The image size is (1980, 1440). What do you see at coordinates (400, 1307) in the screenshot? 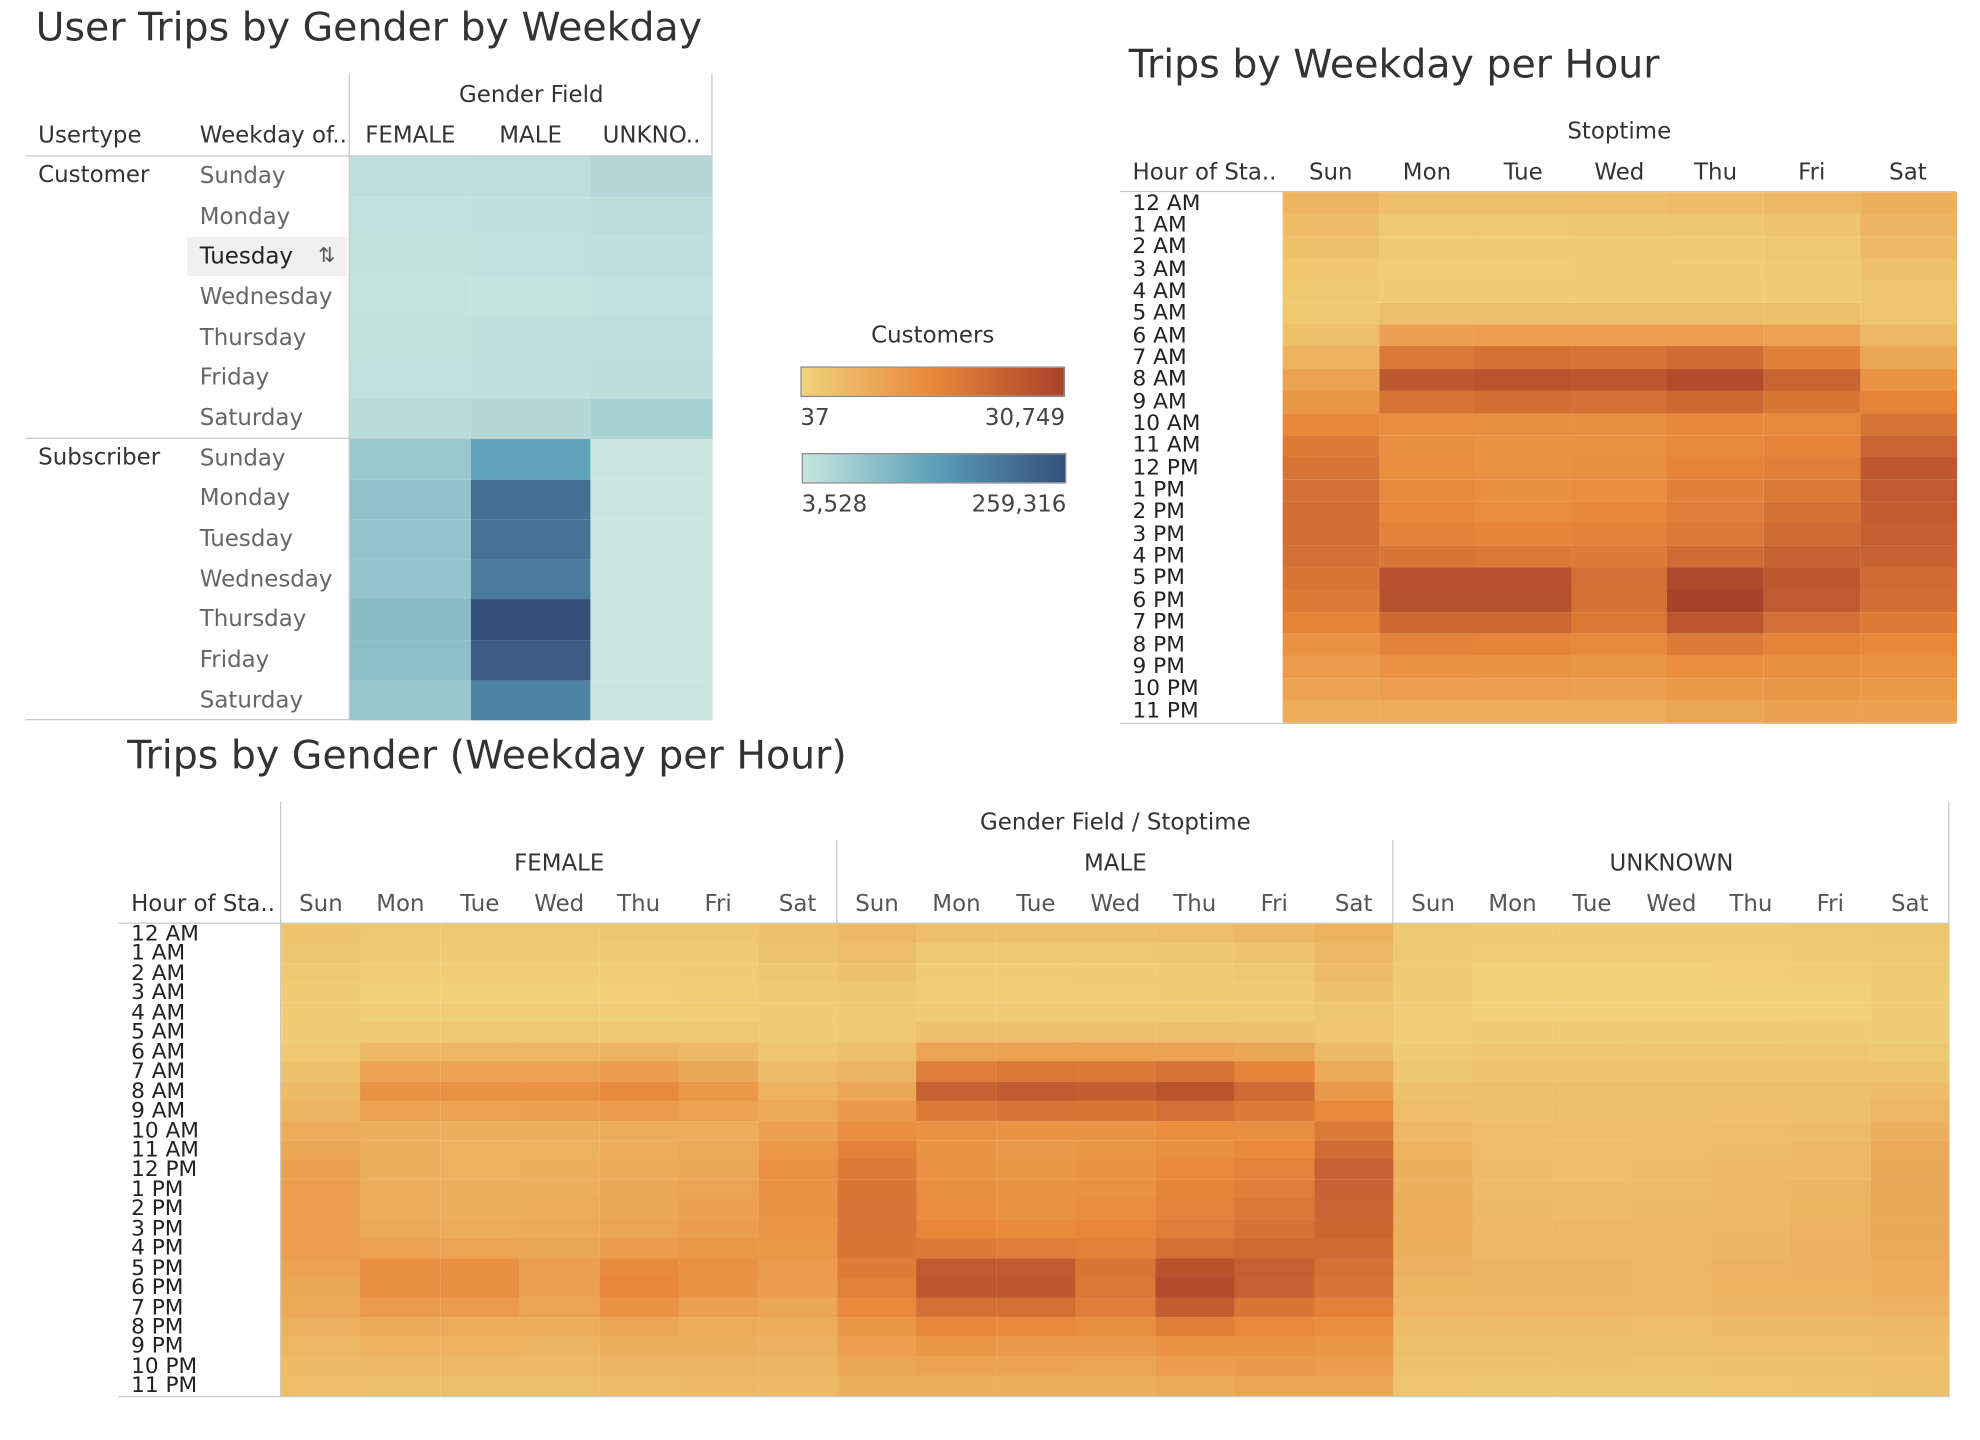
I see `p3-cell-female-7pm-mon` at bounding box center [400, 1307].